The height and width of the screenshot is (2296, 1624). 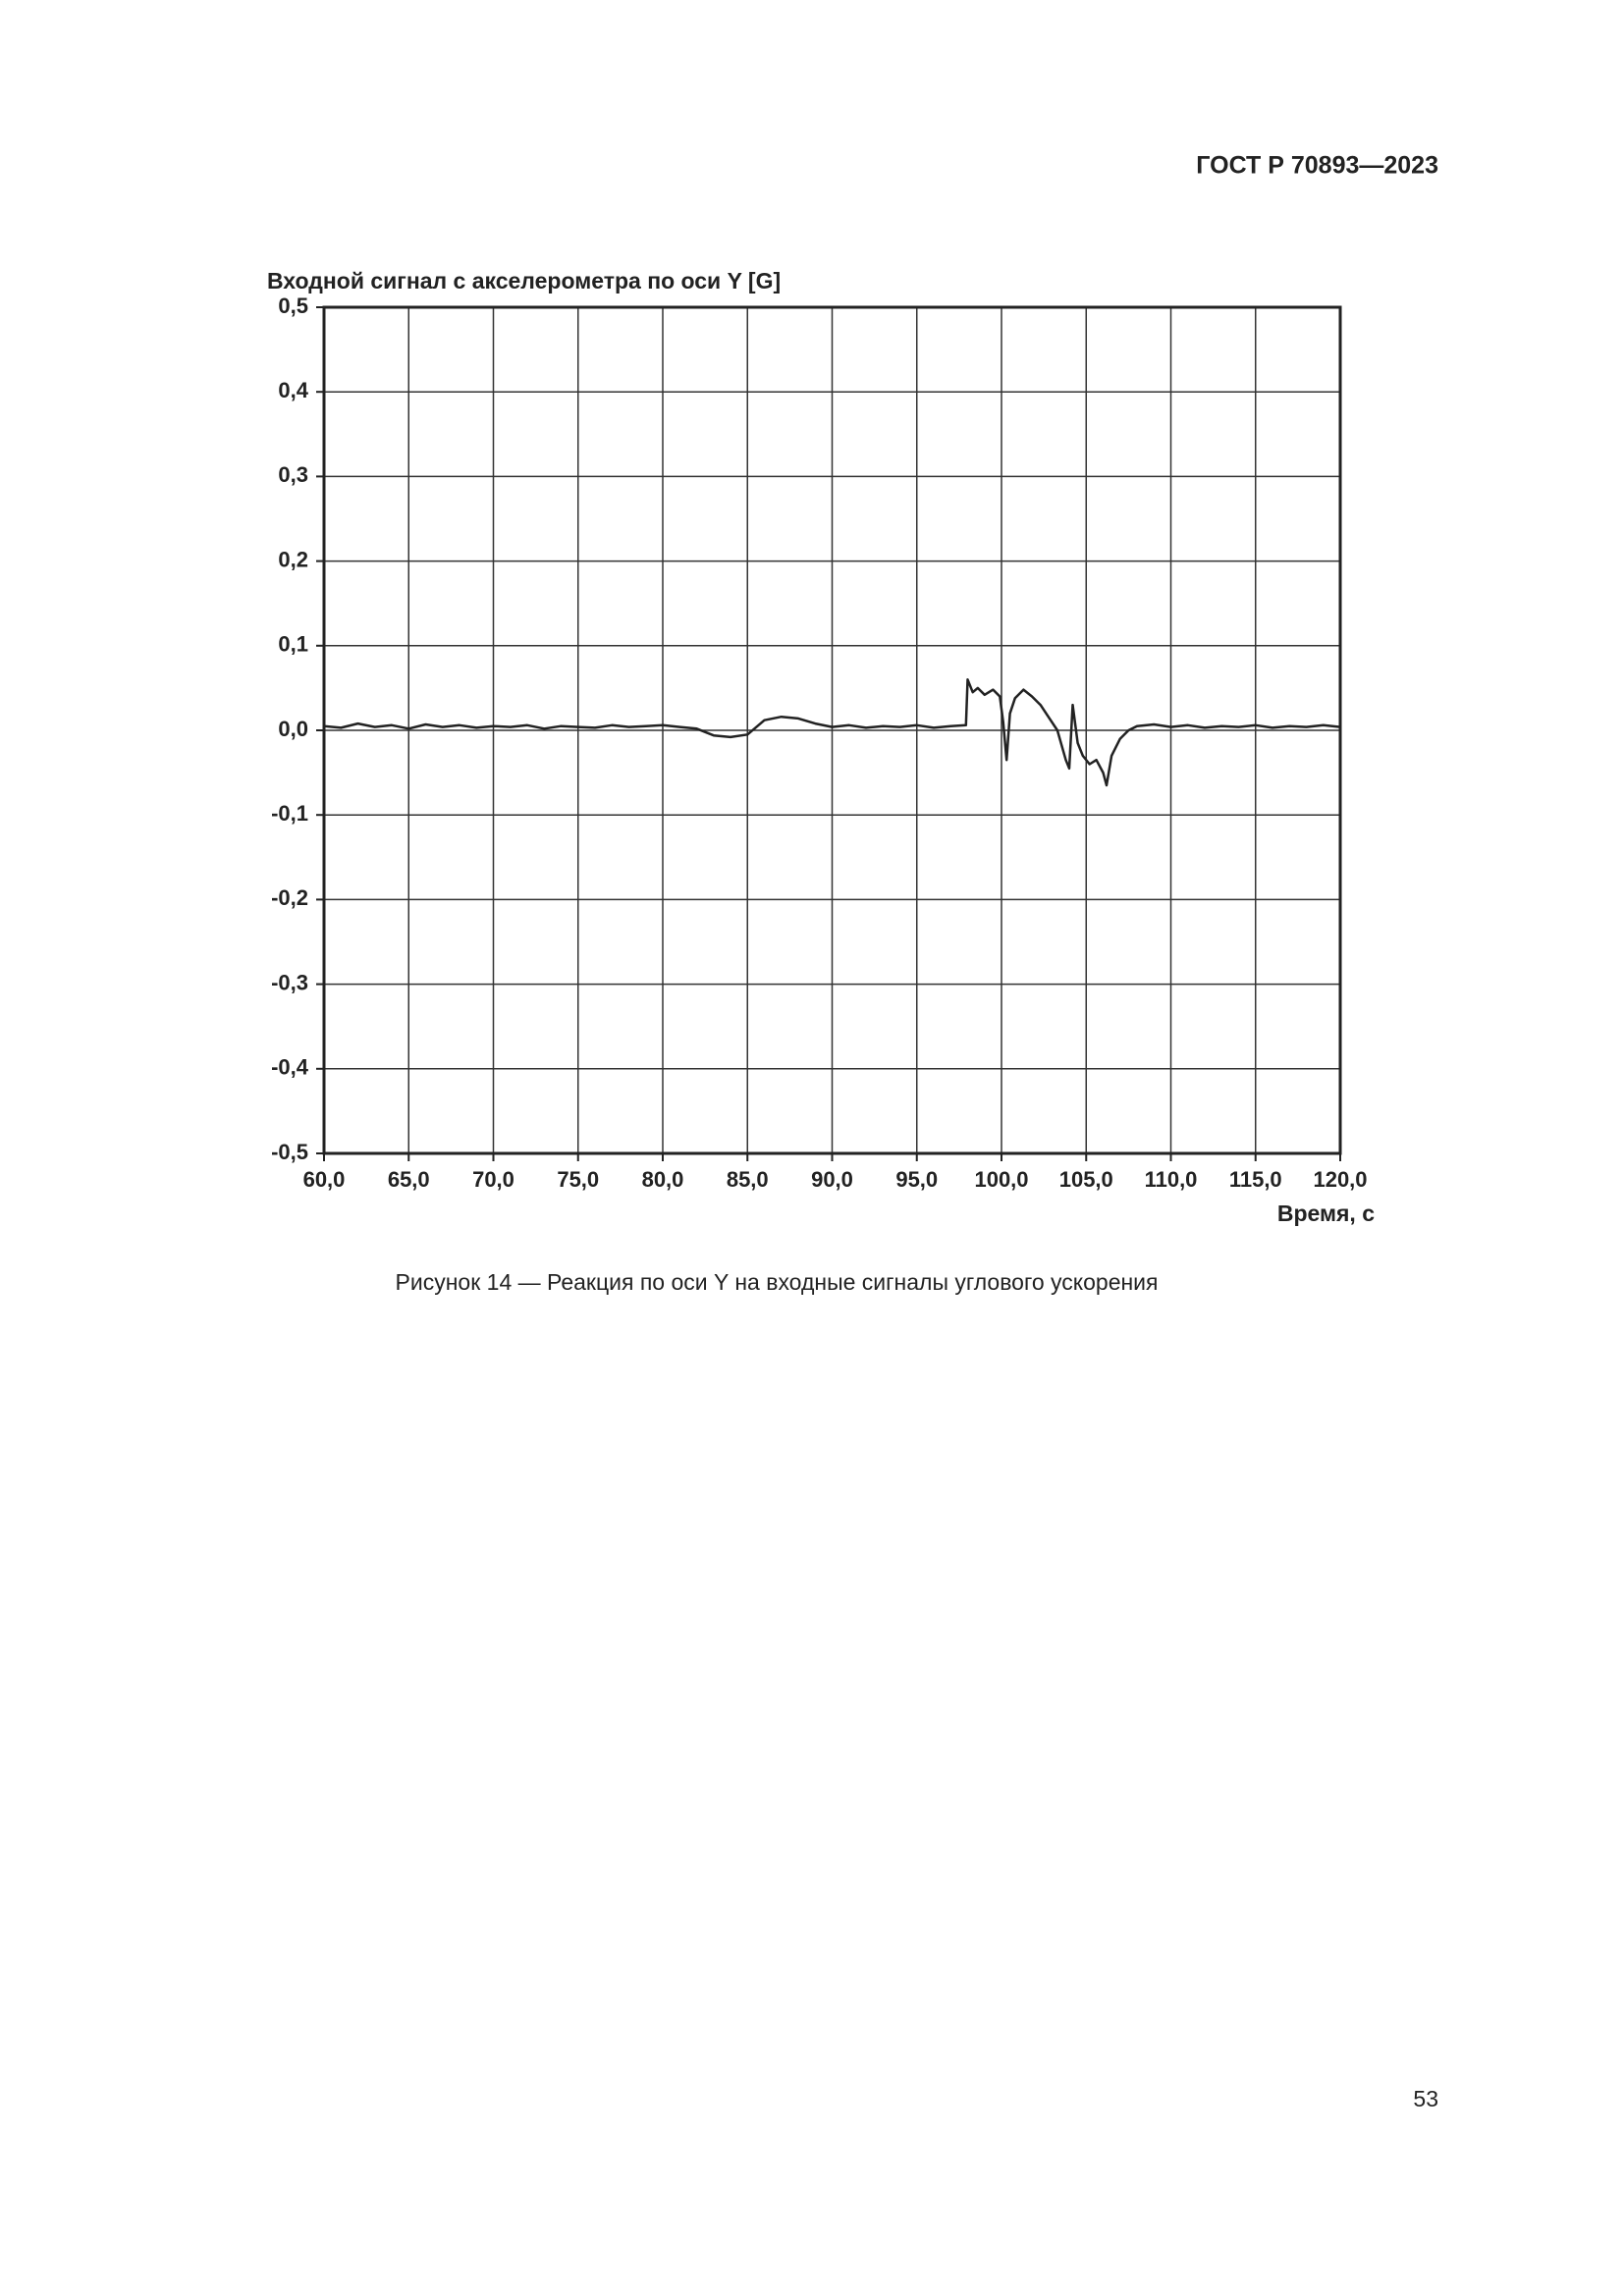 What do you see at coordinates (1086, 1179) in the screenshot?
I see `x-tick-label: 105,0` at bounding box center [1086, 1179].